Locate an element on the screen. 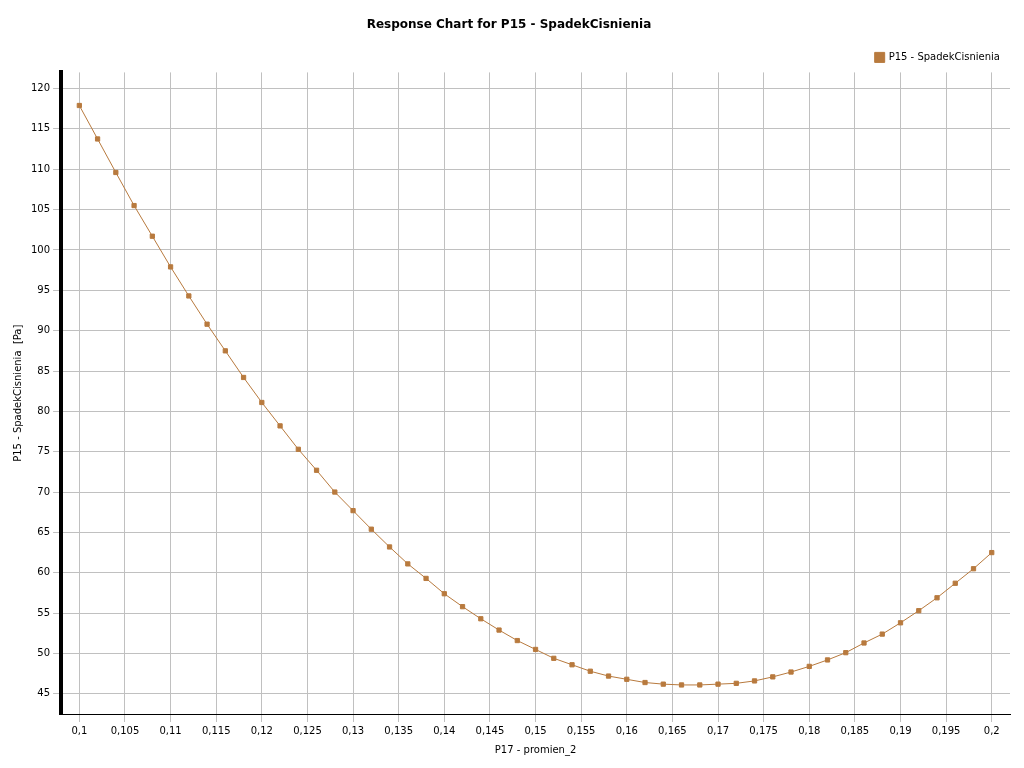 This screenshot has height=768, width=1024. x-tick-label: 0,125 is located at coordinates (307, 730).